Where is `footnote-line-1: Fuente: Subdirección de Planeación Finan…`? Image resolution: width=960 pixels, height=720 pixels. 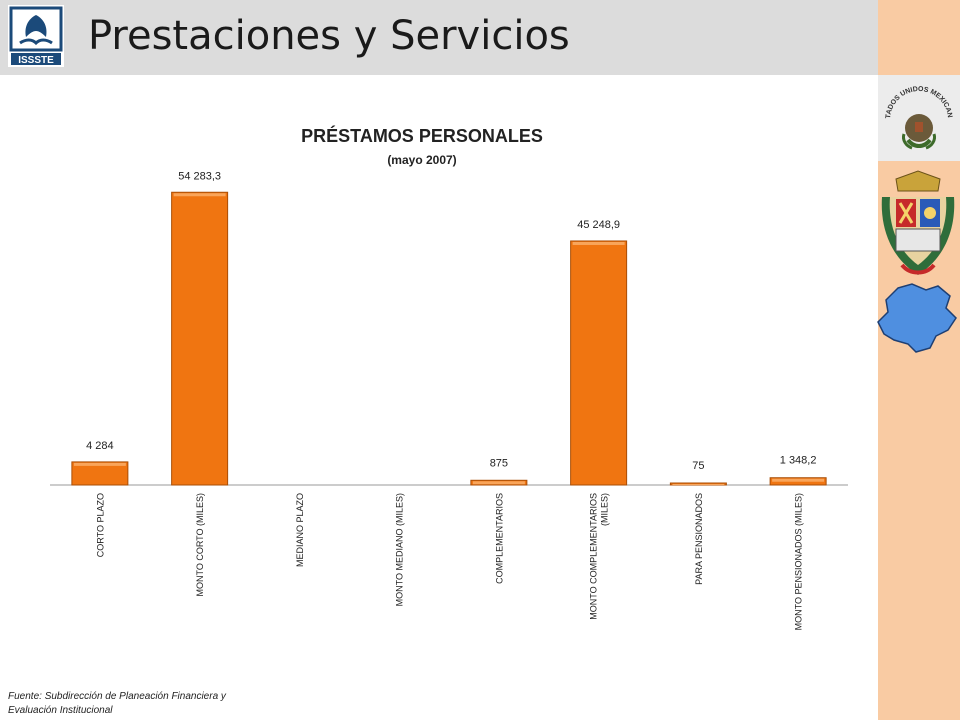 footnote-line-1: Fuente: Subdirección de Planeación Finan… is located at coordinates (117, 696).